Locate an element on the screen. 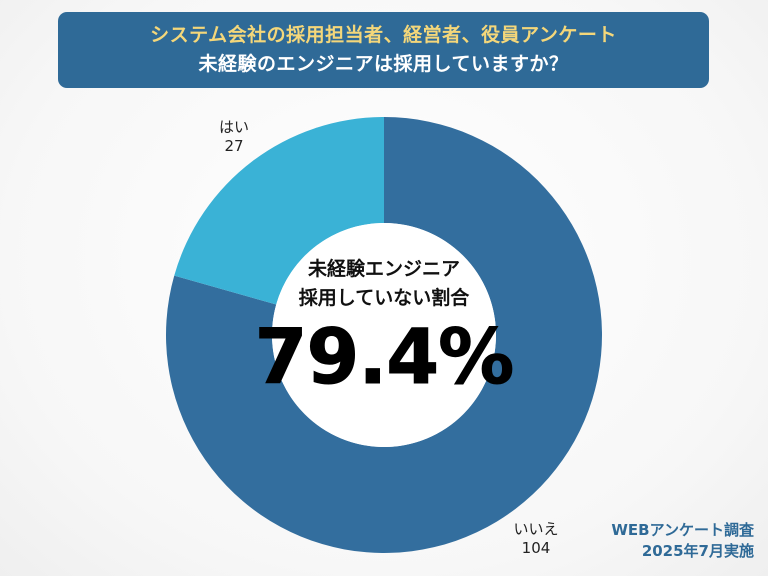 The image size is (768, 576). center-caption: 未経験エンジニア 採用していない割合 is located at coordinates (384, 284).